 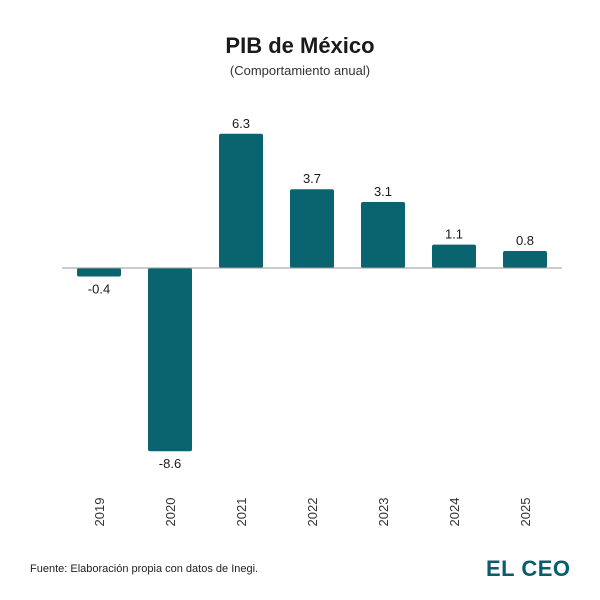 What do you see at coordinates (170, 512) in the screenshot?
I see `tick-label-2020: 2020` at bounding box center [170, 512].